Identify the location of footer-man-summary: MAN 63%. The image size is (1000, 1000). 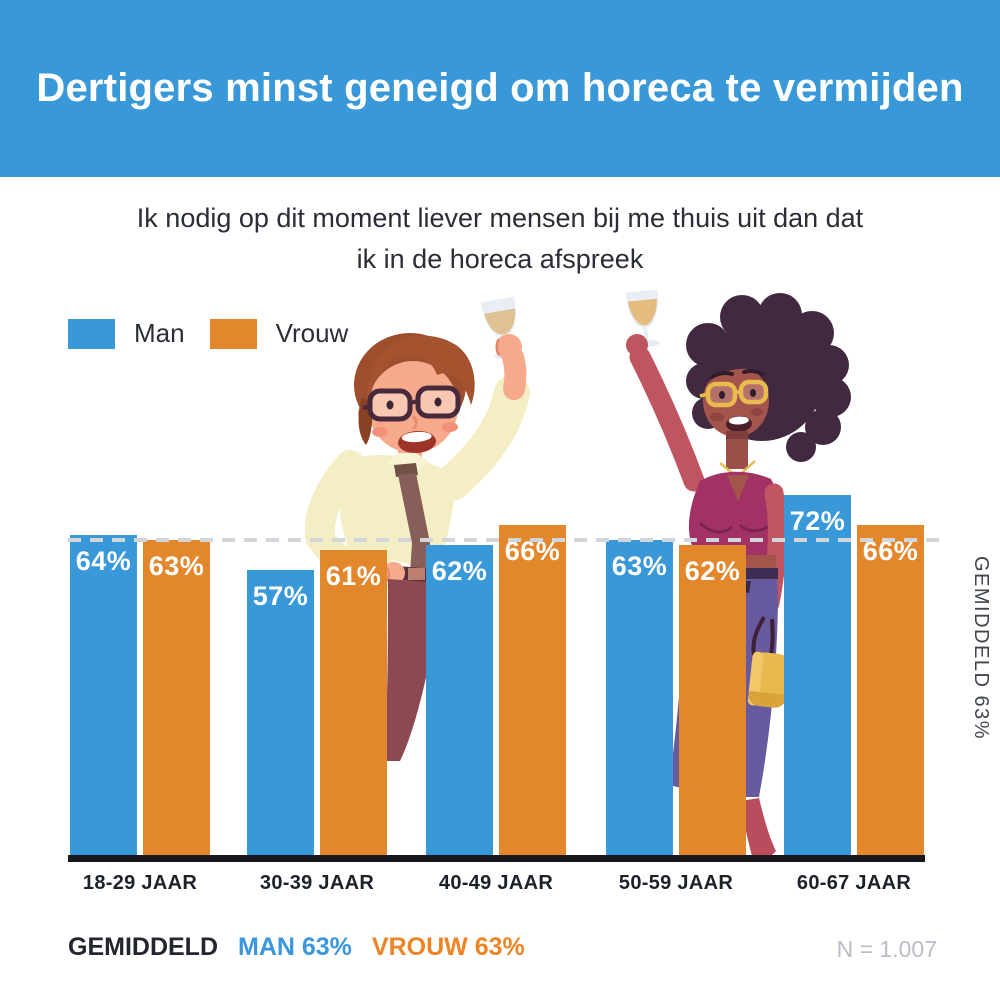
(295, 947).